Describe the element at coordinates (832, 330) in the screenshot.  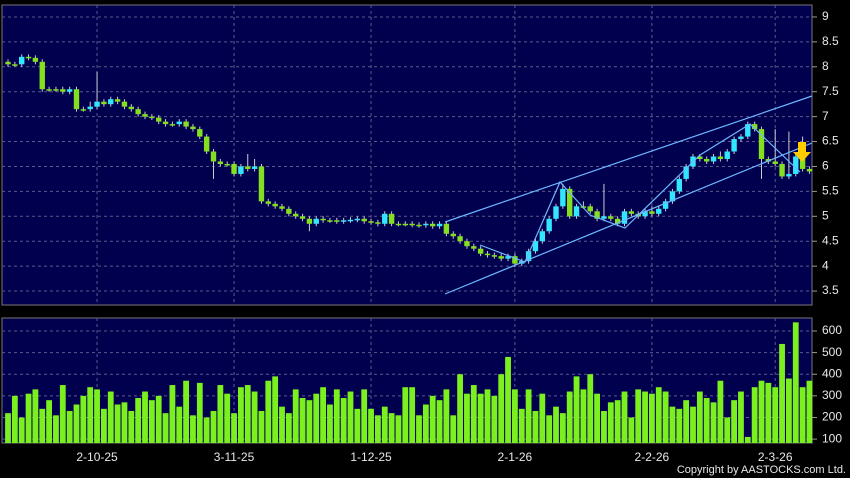
I see `y-tick-label: 600` at that location.